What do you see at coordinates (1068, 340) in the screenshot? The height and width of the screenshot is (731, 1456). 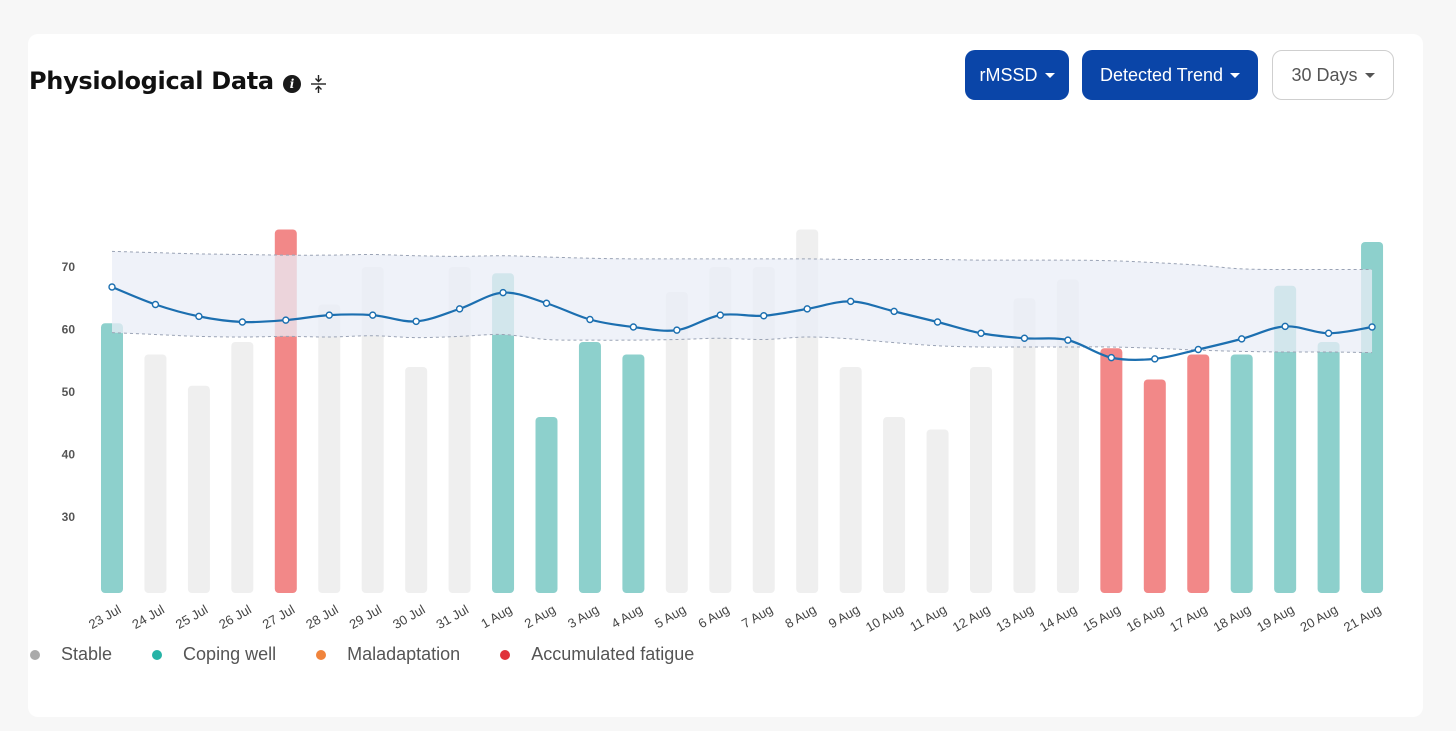 I see `trend-point-14-aug` at bounding box center [1068, 340].